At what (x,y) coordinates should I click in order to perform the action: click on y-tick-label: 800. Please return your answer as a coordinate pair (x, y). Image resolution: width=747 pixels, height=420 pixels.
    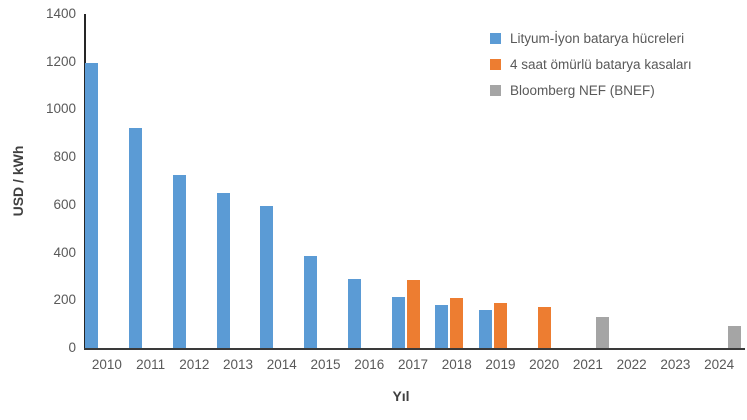
    Looking at the image, I should click on (64, 157).